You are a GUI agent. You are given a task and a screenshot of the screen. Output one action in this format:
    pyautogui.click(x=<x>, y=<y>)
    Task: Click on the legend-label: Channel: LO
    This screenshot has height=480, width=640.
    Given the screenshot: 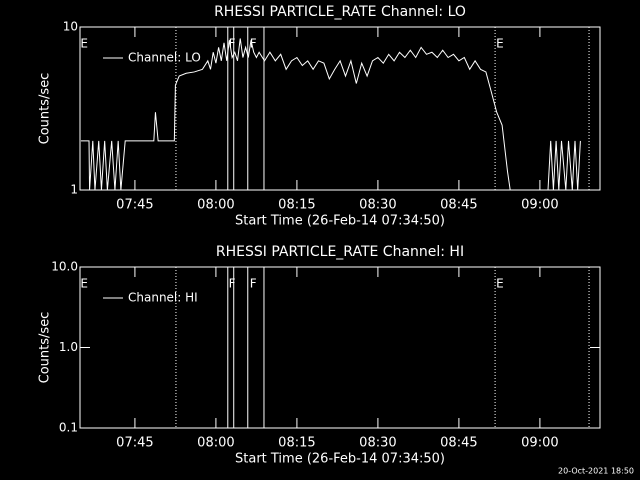 What is the action you would take?
    pyautogui.click(x=164, y=58)
    